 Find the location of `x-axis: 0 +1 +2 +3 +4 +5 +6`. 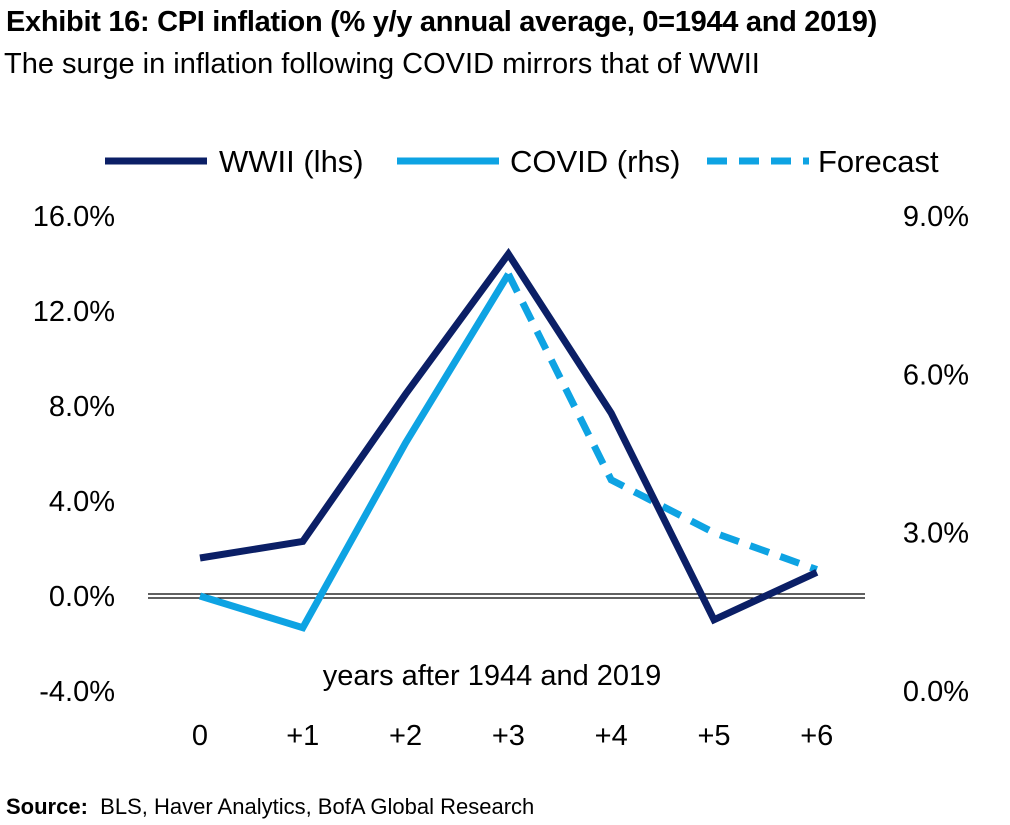

x-axis: 0 +1 +2 +3 +4 +5 +6 is located at coordinates (512, 736).